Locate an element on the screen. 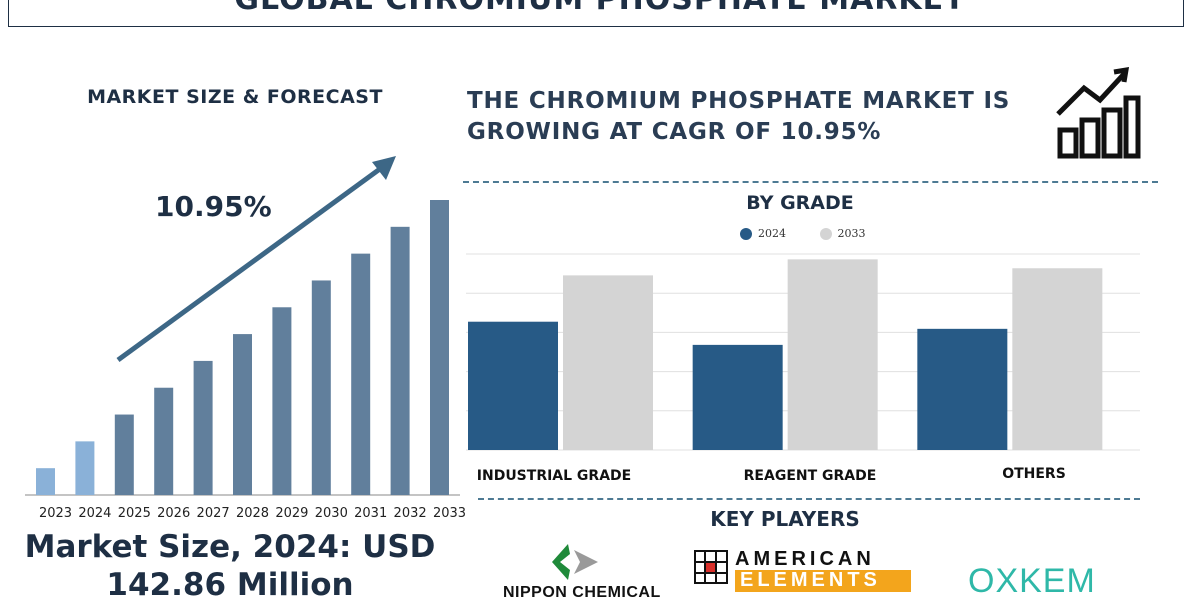 The image size is (1200, 604). headline-line2: GROWING AT CAGR OF 10.95% is located at coordinates (674, 132).